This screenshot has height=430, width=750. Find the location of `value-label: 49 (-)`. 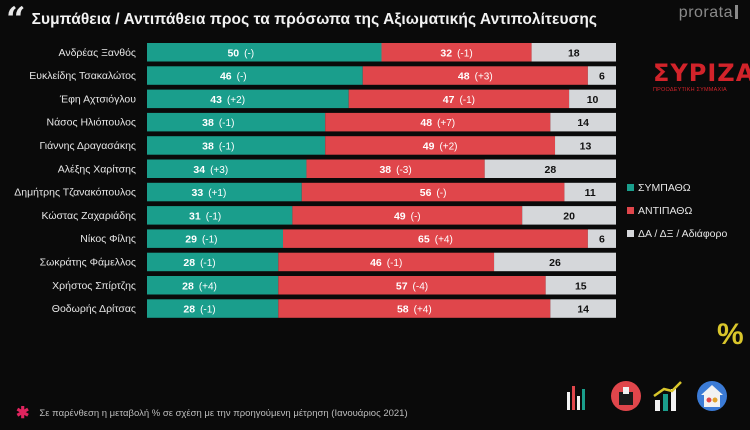

value-label: 49 (-) is located at coordinates (407, 216).